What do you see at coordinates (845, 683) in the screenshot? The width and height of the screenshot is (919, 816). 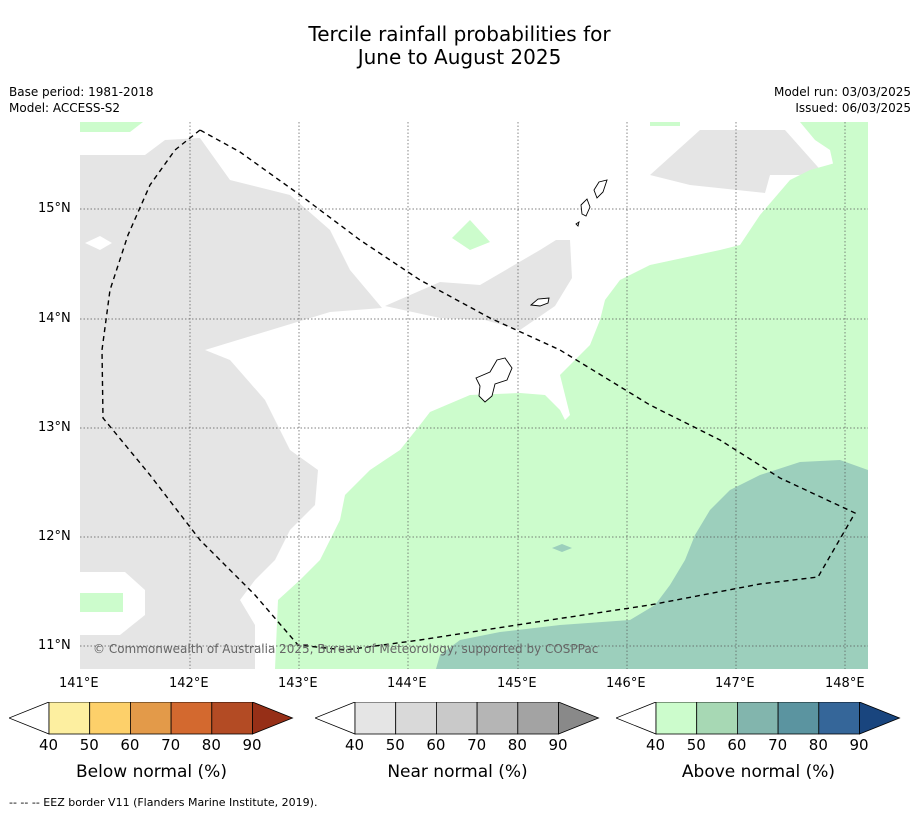 I see `lon-label: 148°E` at bounding box center [845, 683].